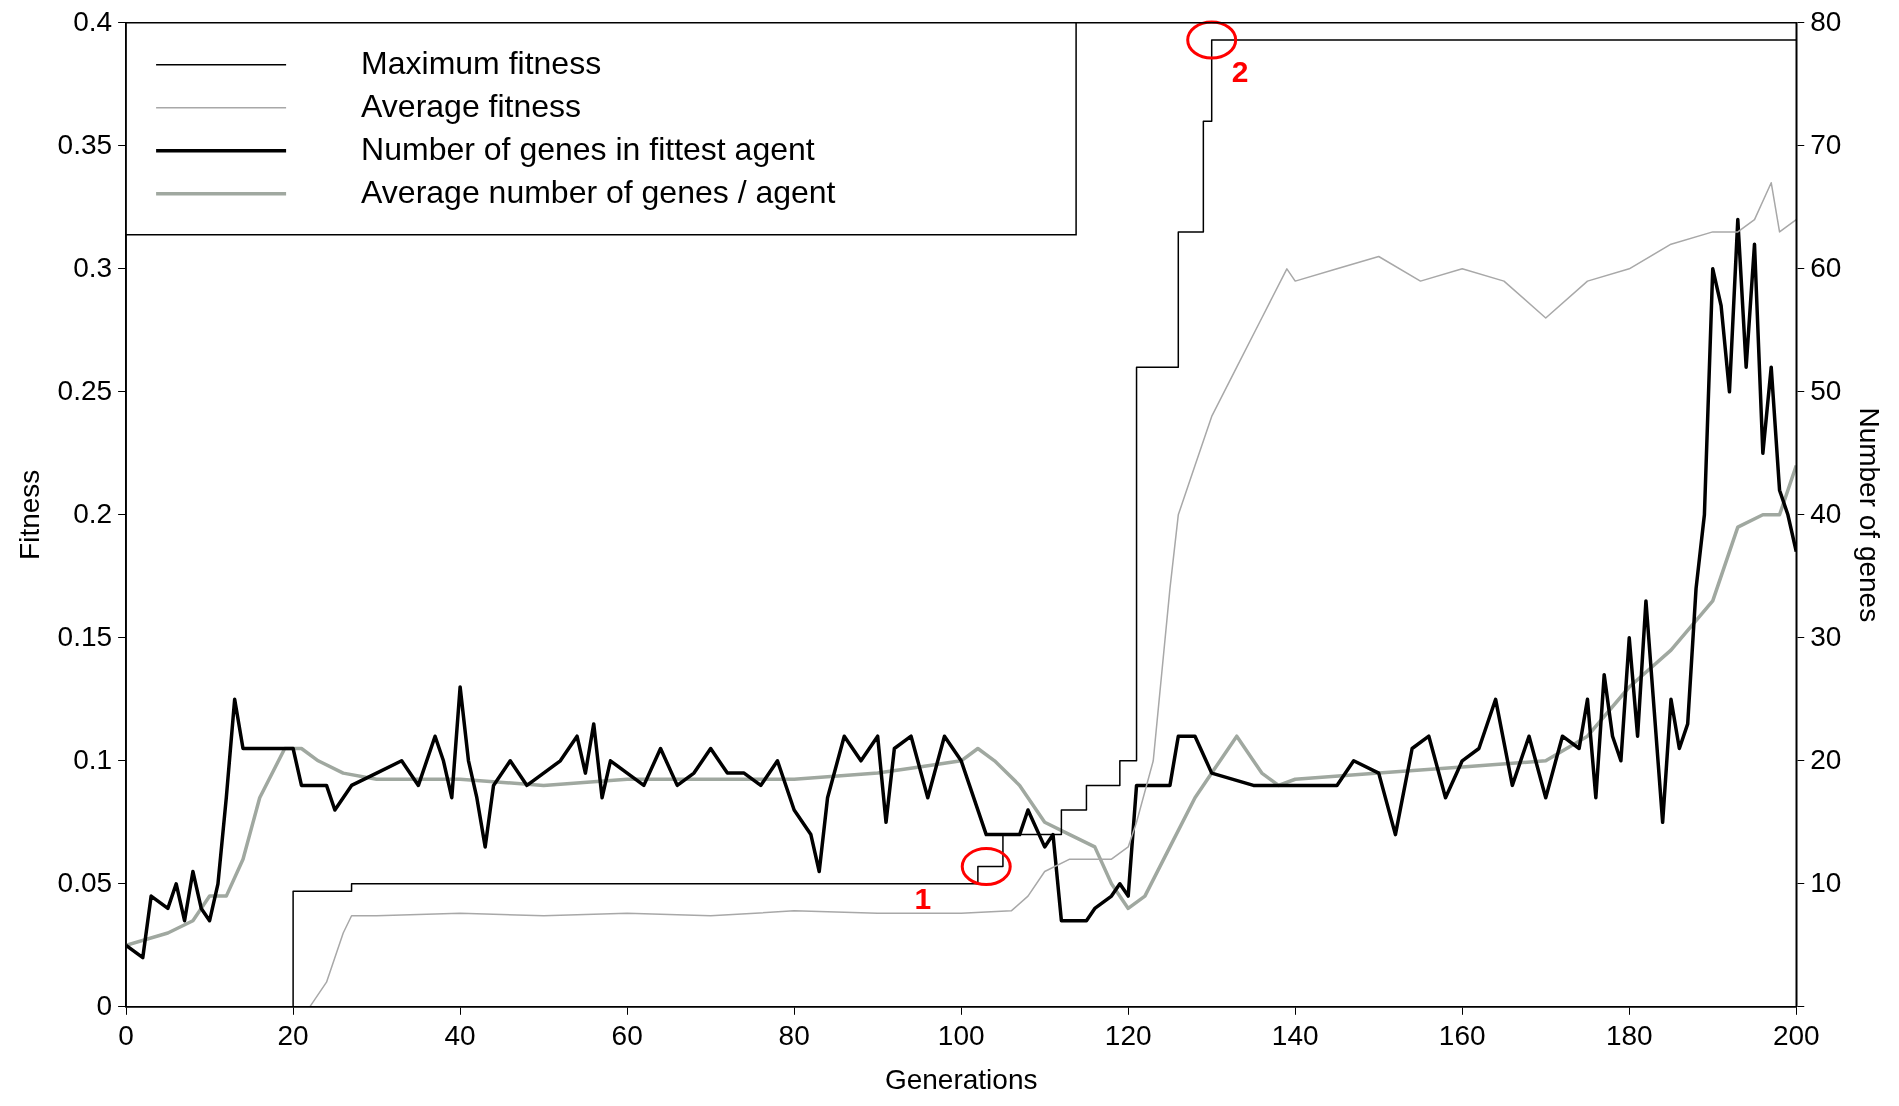  I want to click on y-axis-title: Fitness, so click(29, 514).